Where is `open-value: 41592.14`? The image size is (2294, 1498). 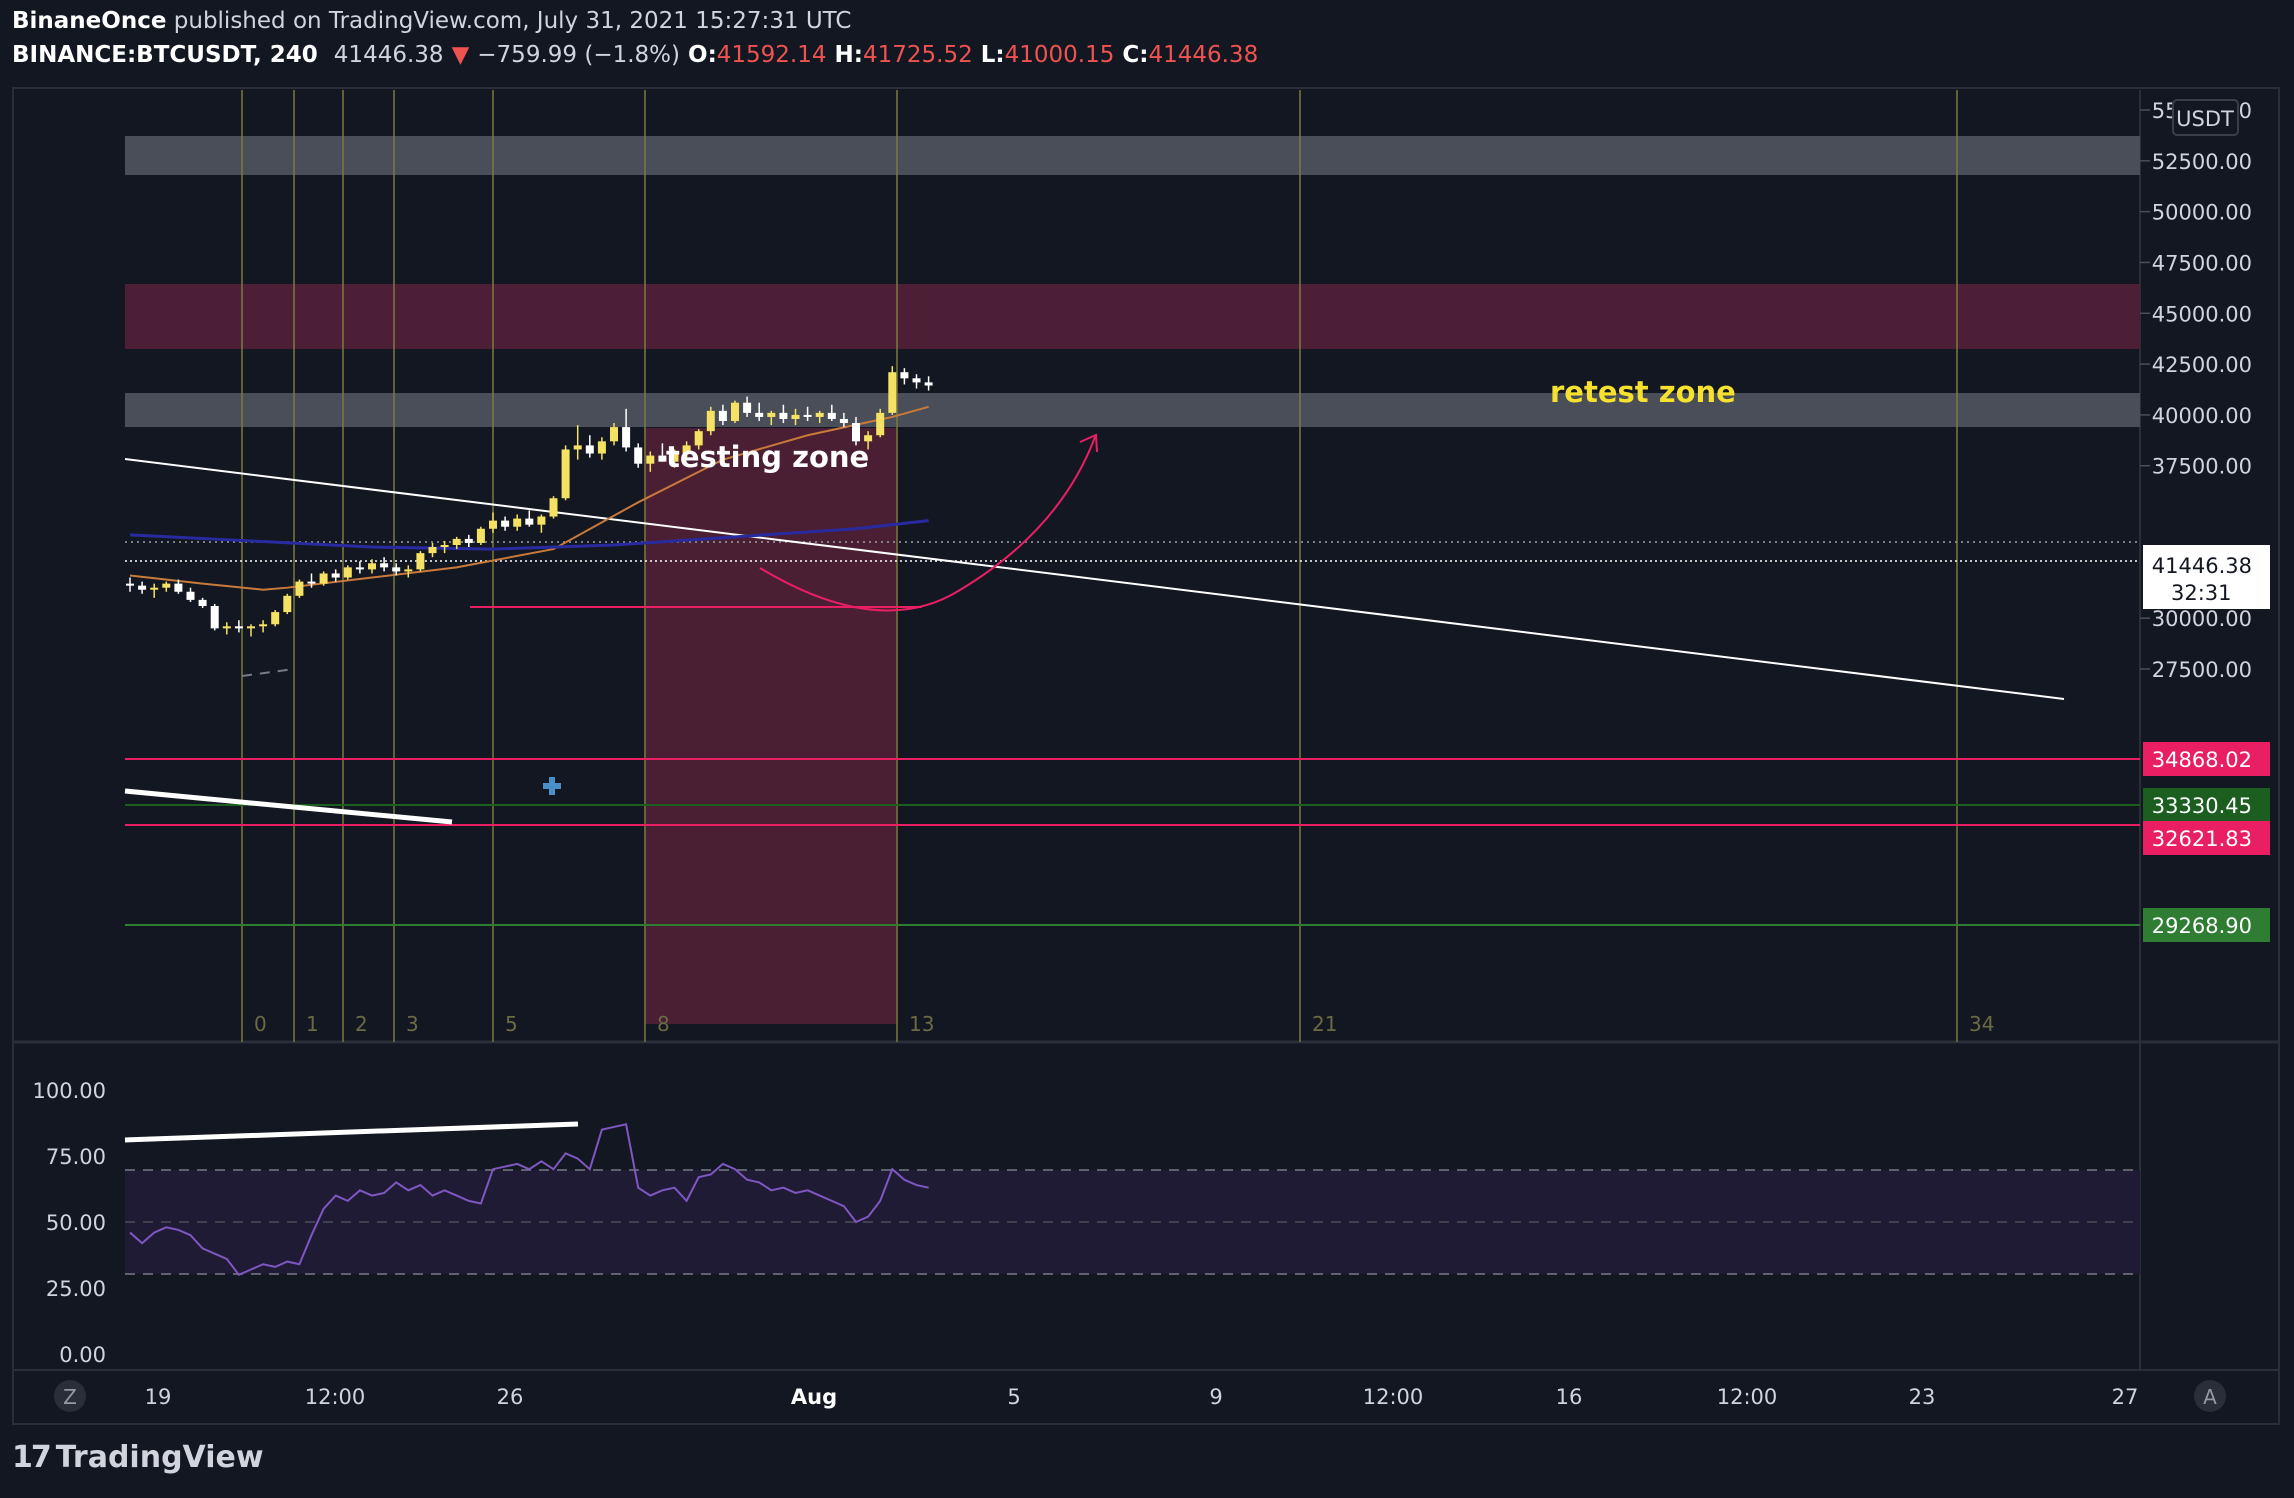 open-value: 41592.14 is located at coordinates (771, 55).